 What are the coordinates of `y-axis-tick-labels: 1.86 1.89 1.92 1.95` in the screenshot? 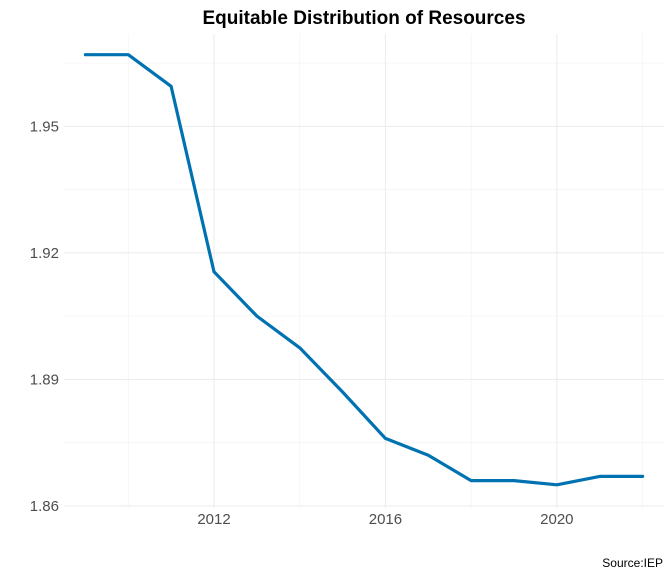 It's located at (44, 316).